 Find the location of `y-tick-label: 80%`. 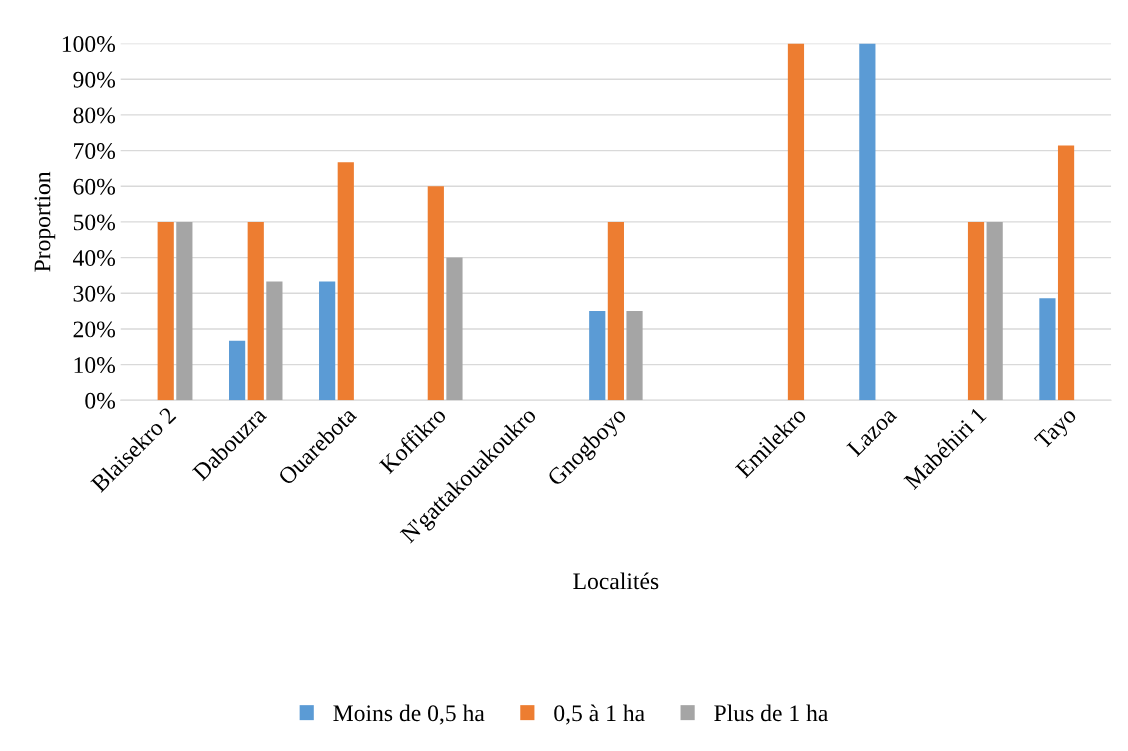

y-tick-label: 80% is located at coordinates (94, 115).